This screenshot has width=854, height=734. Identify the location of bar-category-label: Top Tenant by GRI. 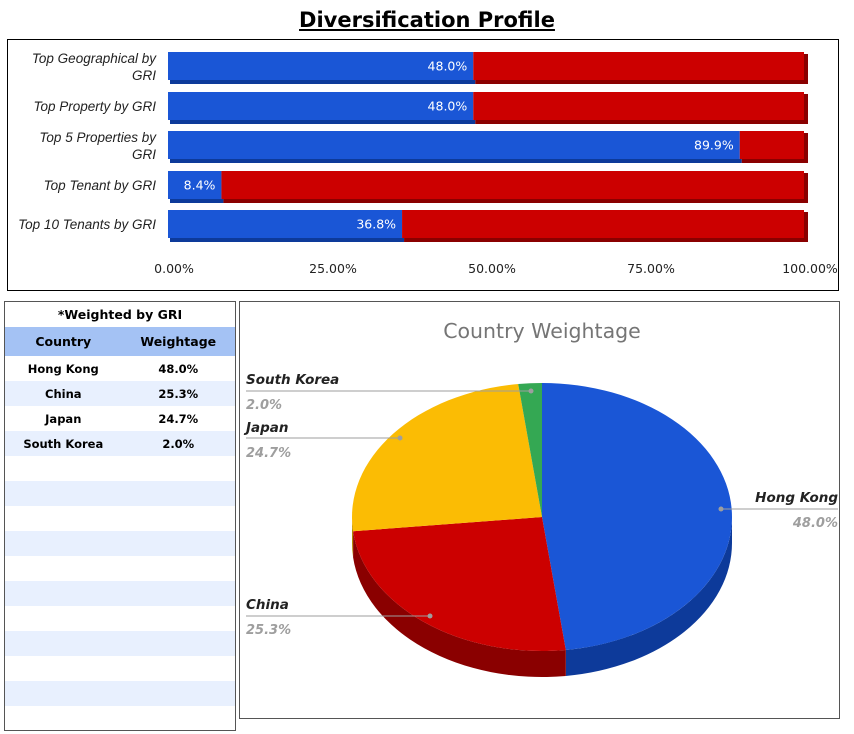
(100, 185).